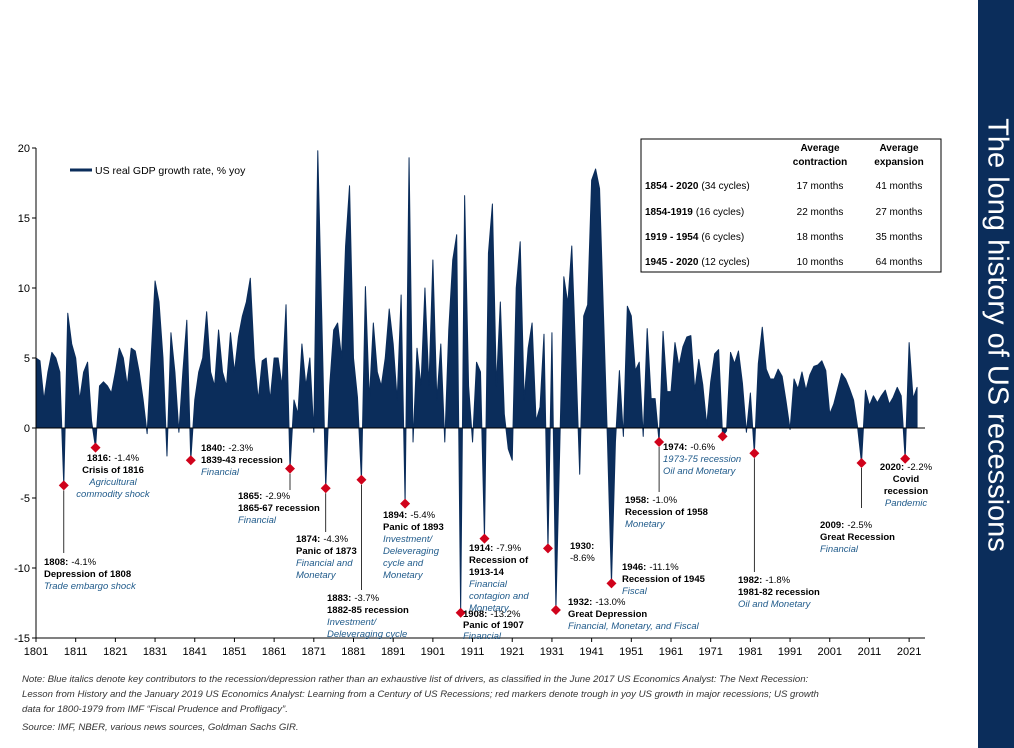 This screenshot has height=748, width=1014. I want to click on x-tick-label: 1851, so click(234, 652).